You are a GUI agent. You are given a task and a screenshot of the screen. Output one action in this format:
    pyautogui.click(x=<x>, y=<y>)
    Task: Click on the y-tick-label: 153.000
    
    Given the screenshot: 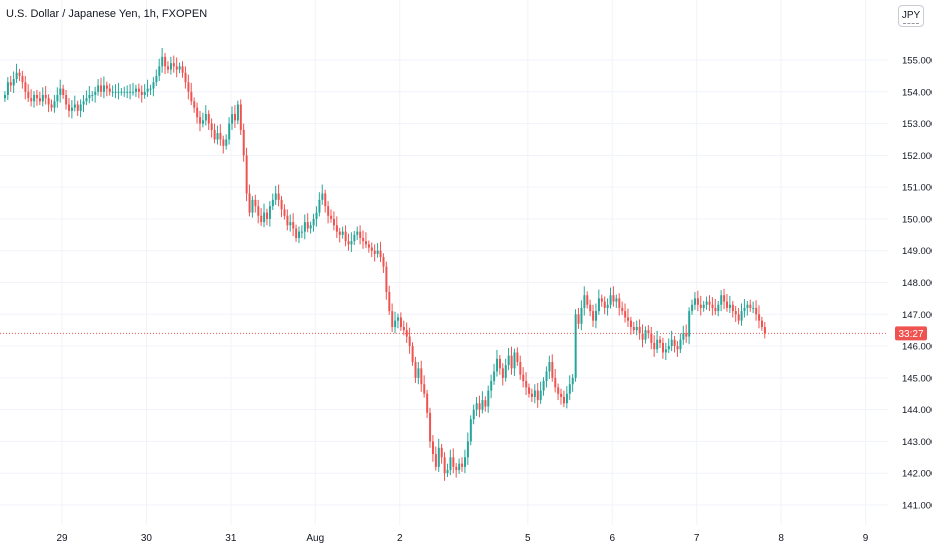 What is the action you would take?
    pyautogui.click(x=917, y=124)
    